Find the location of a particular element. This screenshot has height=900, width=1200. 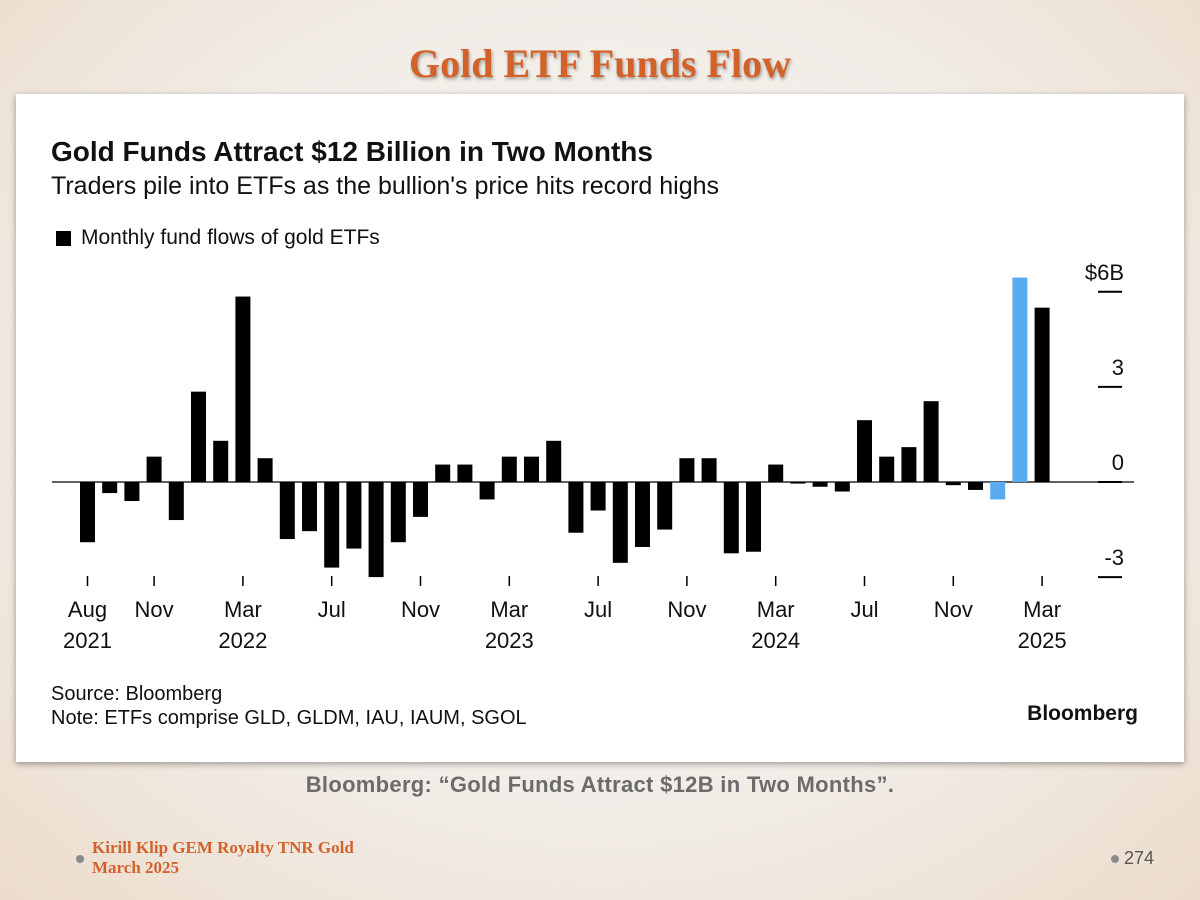

footer-author-name: Kirill Klip GEM Royalty TNR Gold is located at coordinates (223, 847).